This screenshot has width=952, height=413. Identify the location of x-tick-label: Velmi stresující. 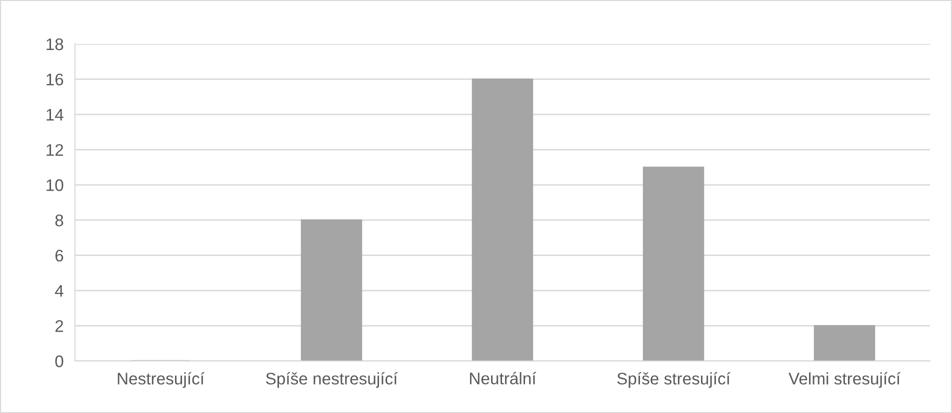
(844, 380).